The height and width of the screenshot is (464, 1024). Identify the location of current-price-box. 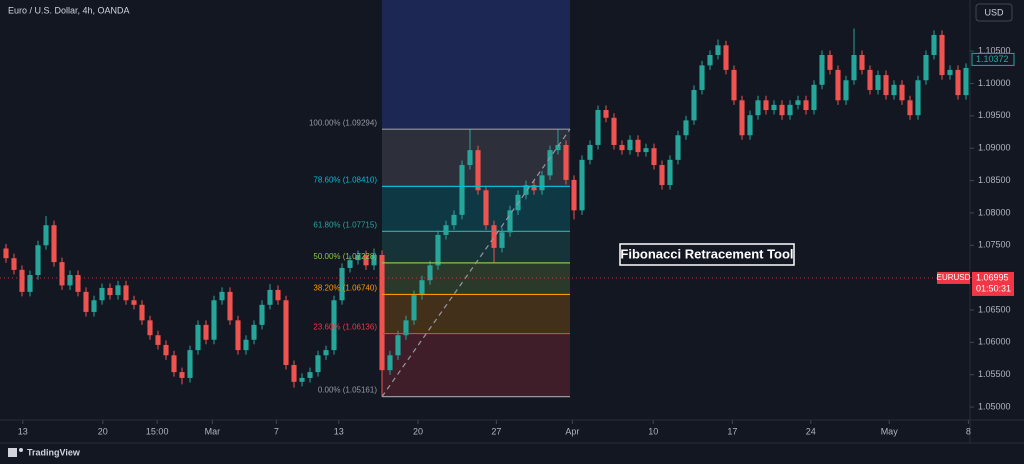
(993, 283).